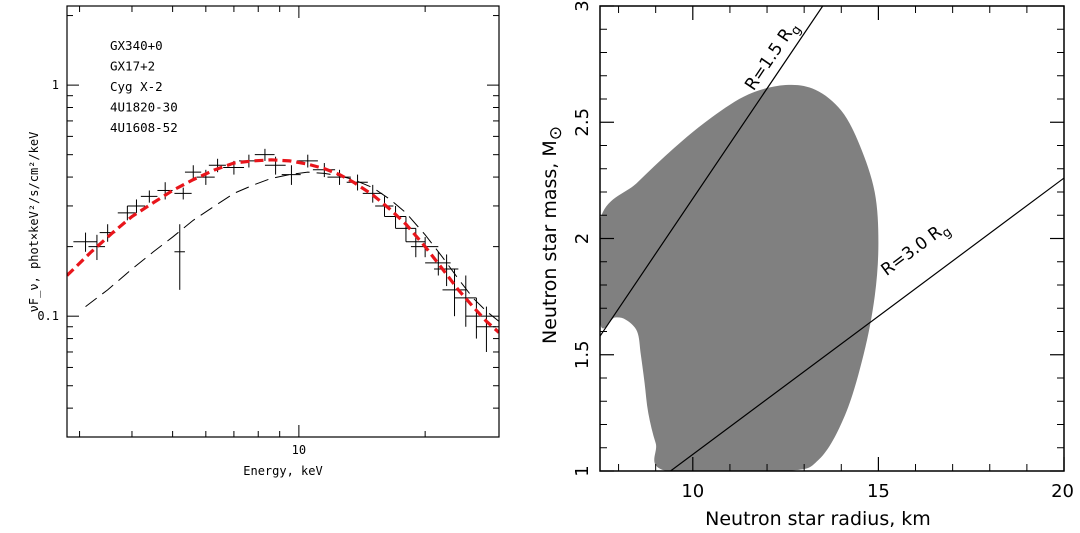  What do you see at coordinates (144, 127) in the screenshot?
I see `legend-entry: 4U1608-52` at bounding box center [144, 127].